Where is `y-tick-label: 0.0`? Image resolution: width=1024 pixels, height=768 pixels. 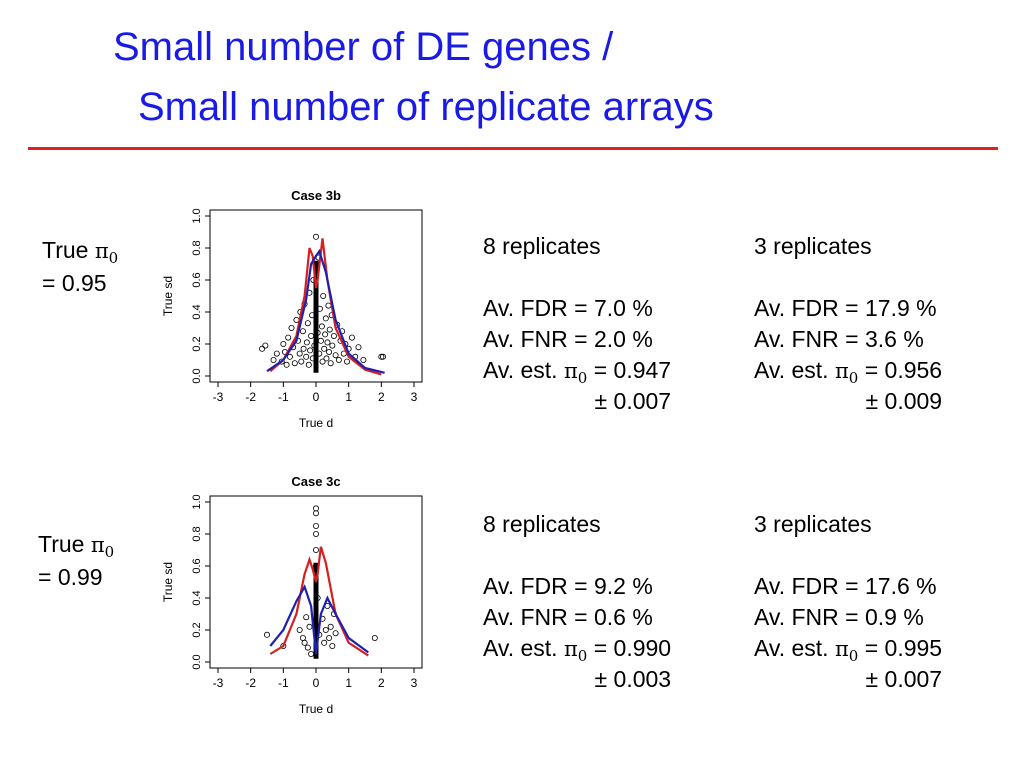
y-tick-label: 0.0 is located at coordinates (197, 661).